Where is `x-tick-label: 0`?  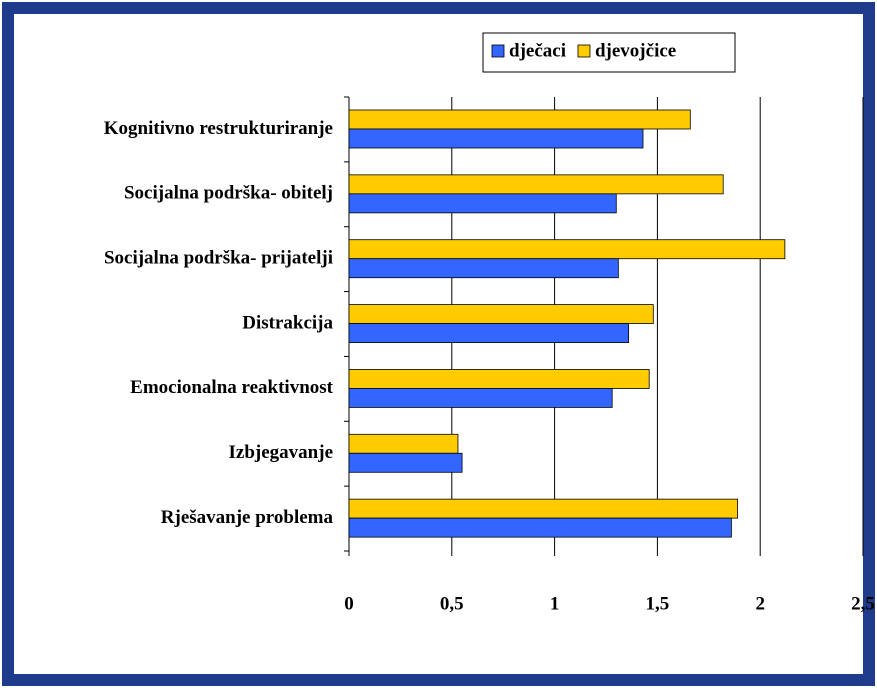 x-tick-label: 0 is located at coordinates (349, 603).